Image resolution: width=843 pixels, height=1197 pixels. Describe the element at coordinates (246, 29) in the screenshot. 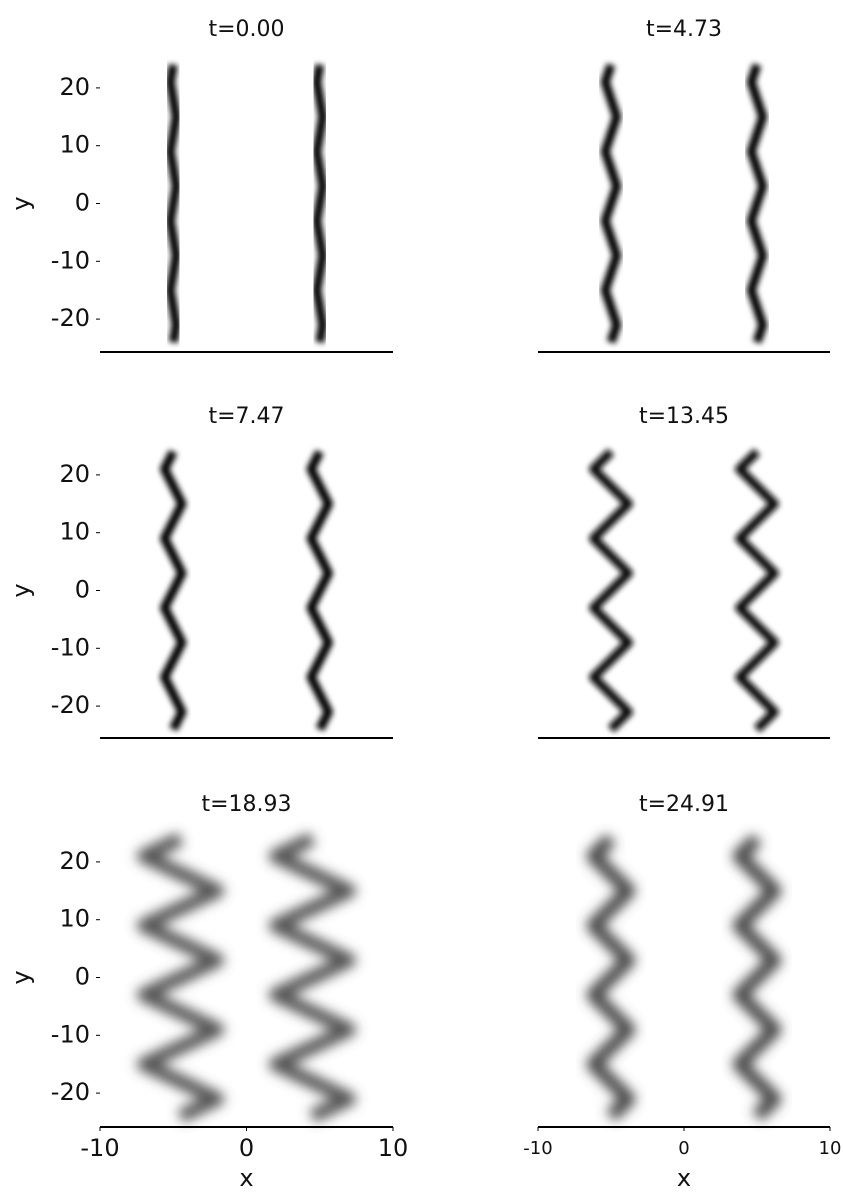

I see `panel-title: t=0.00` at that location.